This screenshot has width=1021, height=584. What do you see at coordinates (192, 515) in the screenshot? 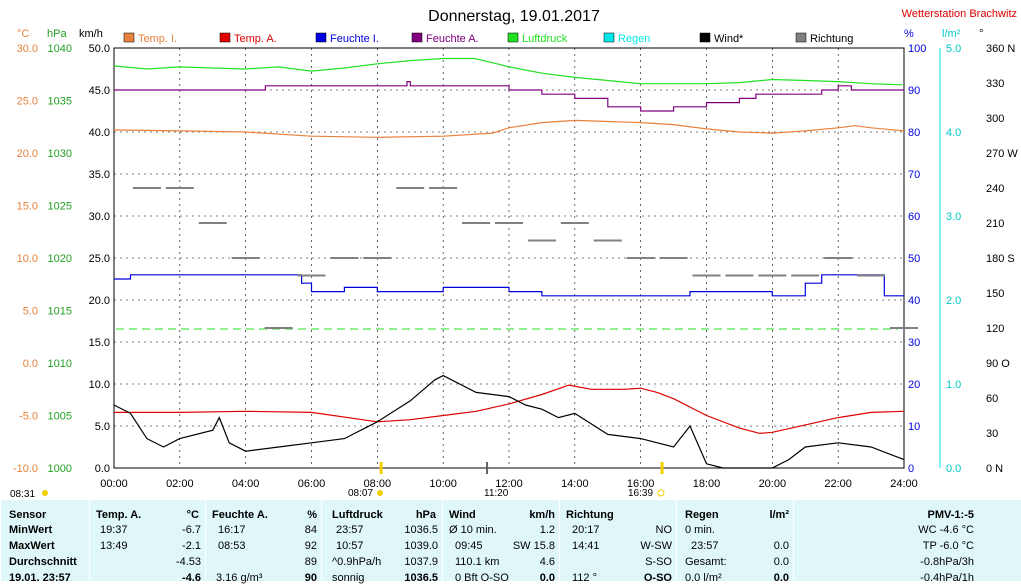
I see `stats-header-temp-a-unit: °C` at bounding box center [192, 515].